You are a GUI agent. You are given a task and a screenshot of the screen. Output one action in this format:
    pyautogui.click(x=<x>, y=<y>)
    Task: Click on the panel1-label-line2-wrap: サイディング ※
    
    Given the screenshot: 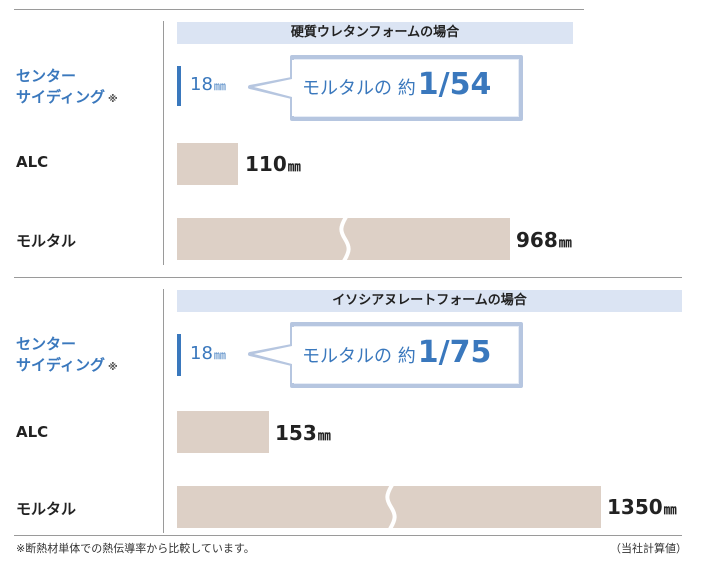 What is the action you would take?
    pyautogui.click(x=67, y=98)
    